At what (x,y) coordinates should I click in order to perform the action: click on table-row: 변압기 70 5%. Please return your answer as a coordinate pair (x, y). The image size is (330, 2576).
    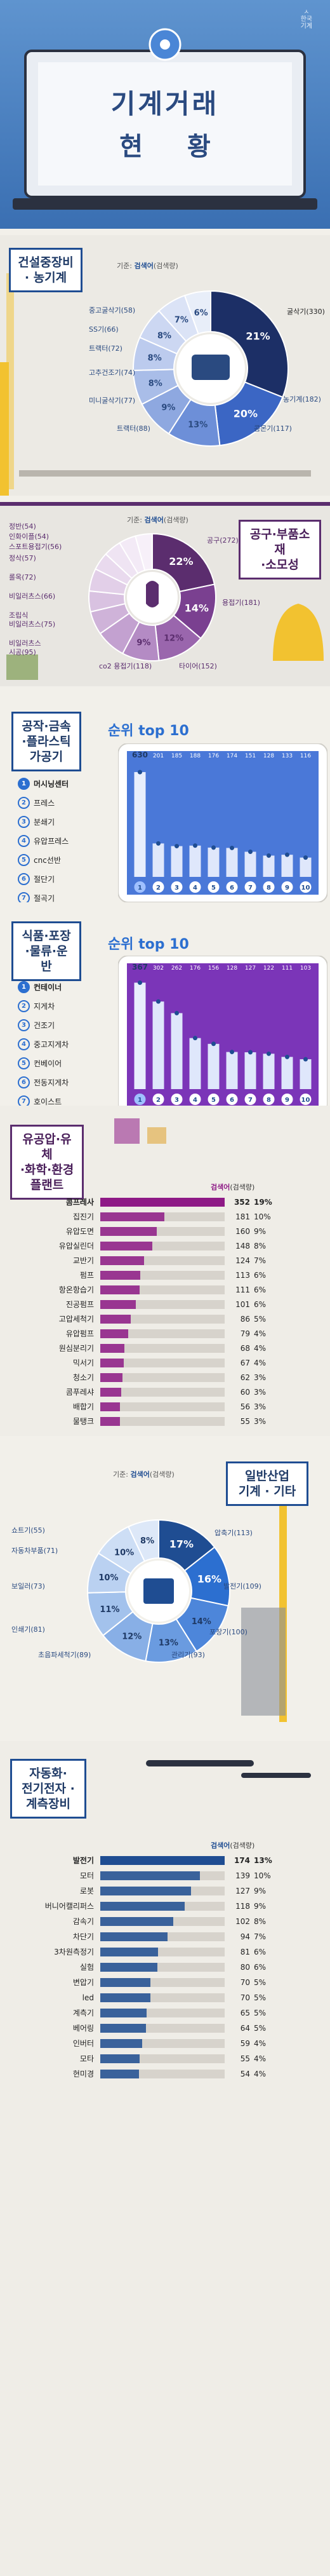
    Looking at the image, I should click on (152, 1982).